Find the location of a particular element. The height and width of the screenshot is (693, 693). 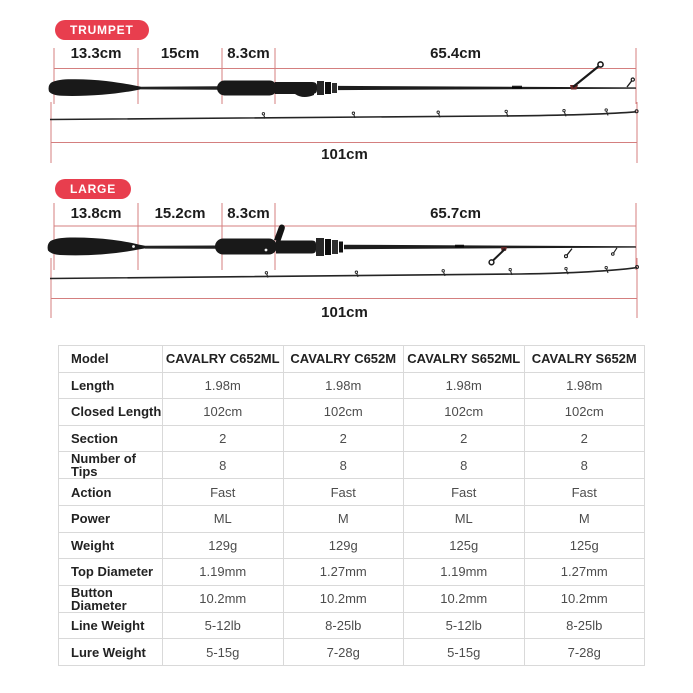

spec-header-model: Model is located at coordinates (110, 359).